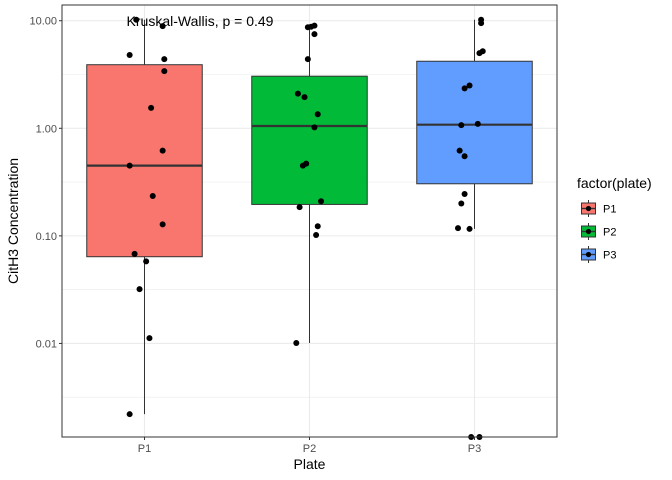  Describe the element at coordinates (614, 183) in the screenshot. I see `legend-title: factor(plate)` at that location.